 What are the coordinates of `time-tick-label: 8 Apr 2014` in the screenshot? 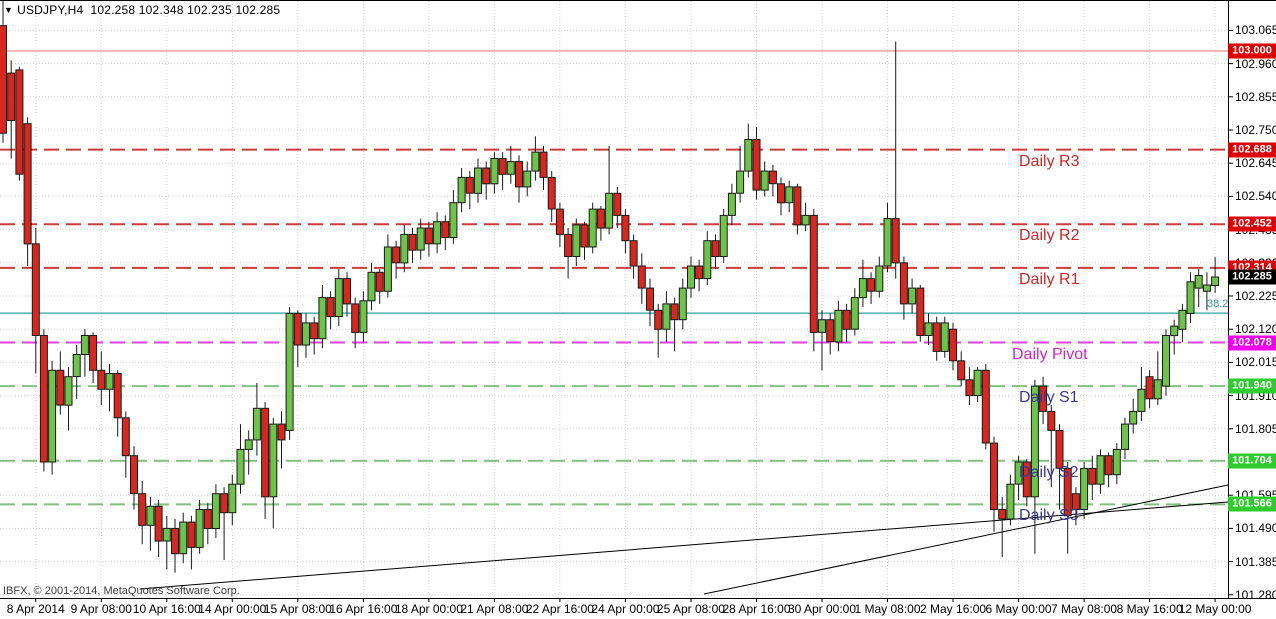 It's located at (35, 609).